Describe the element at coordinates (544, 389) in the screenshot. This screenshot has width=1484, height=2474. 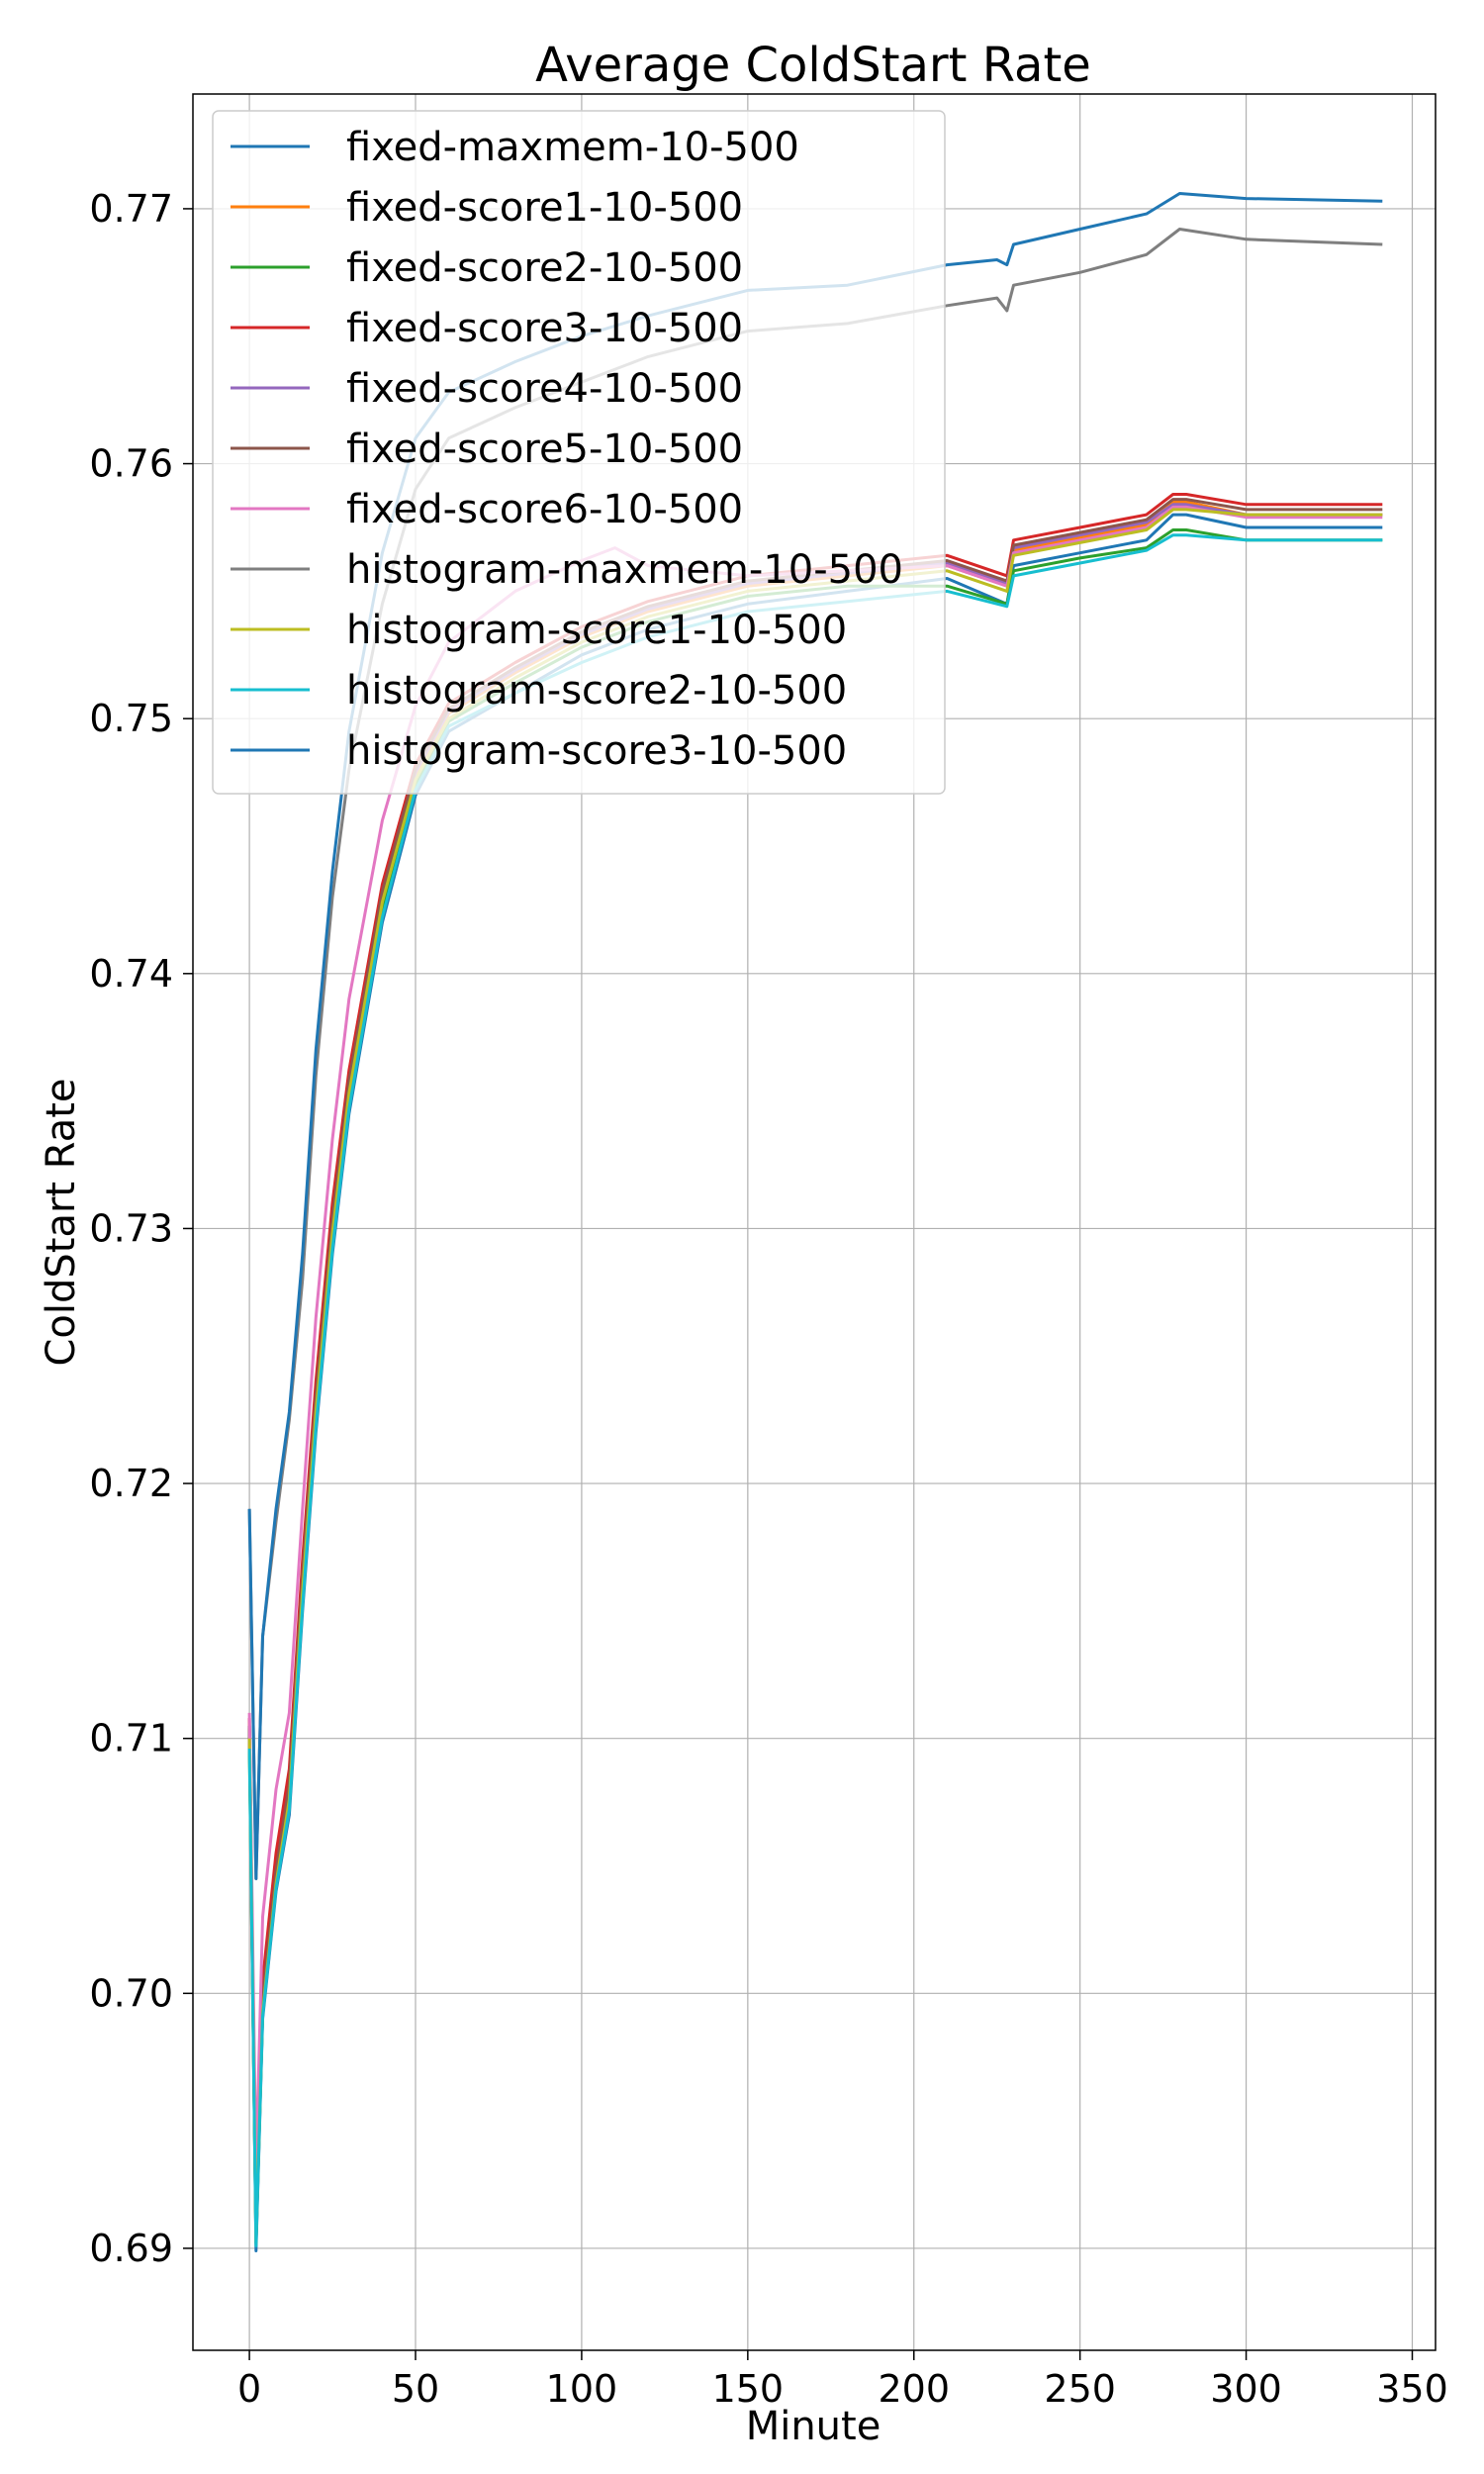
I see `legend-label: fixed-score4-10-500` at that location.